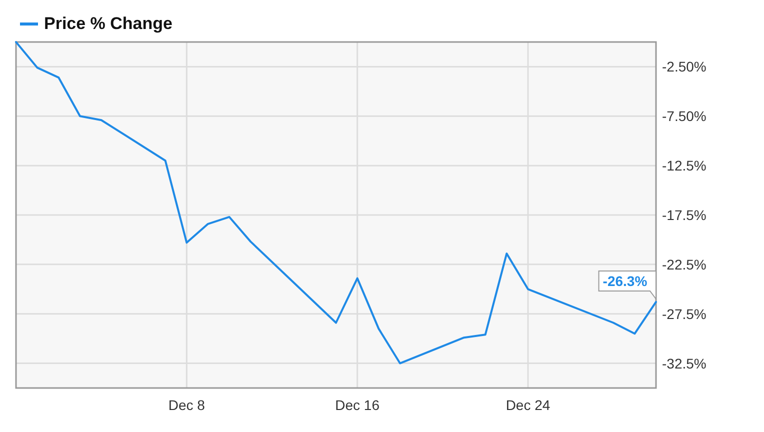 The width and height of the screenshot is (764, 432). What do you see at coordinates (625, 280) in the screenshot?
I see `data-label: -26.3%` at bounding box center [625, 280].